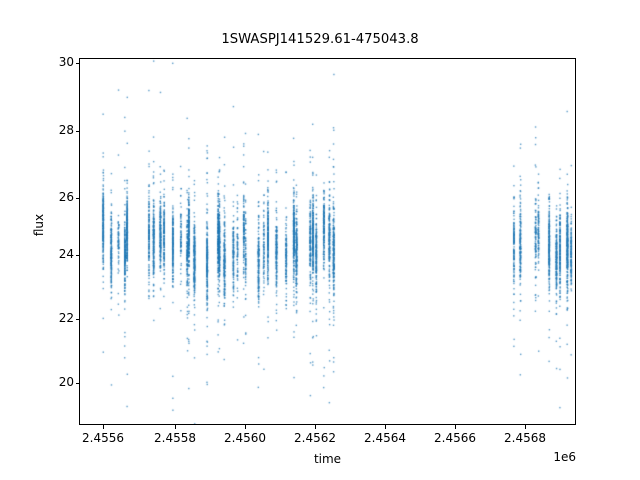 The width and height of the screenshot is (640, 480). Describe the element at coordinates (385, 438) in the screenshot. I see `x-tick-label: 2.4564` at that location.